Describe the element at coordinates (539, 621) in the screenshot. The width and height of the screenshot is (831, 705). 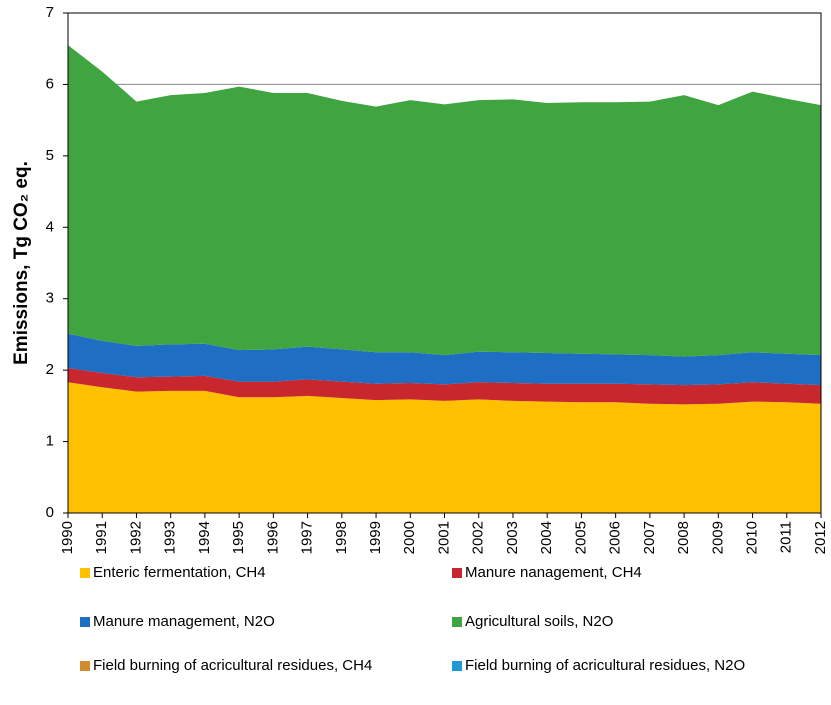
I see `legend-label: Agricultural soils, N2O` at that location.